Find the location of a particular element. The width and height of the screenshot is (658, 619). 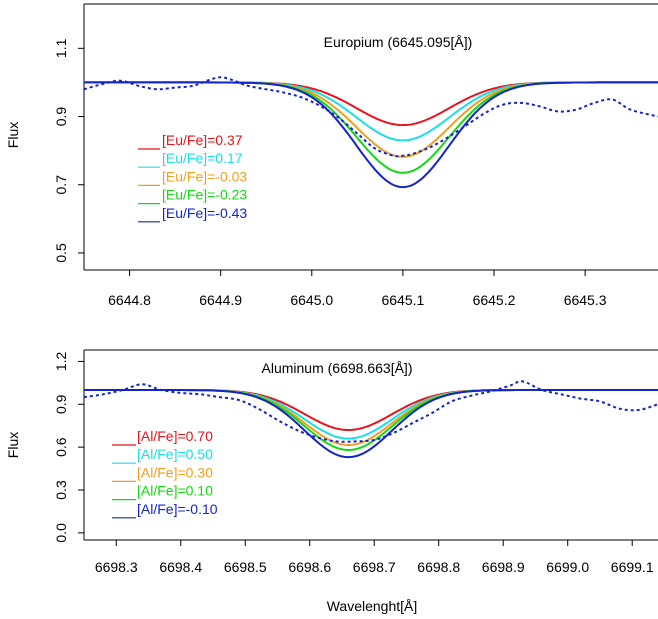

x-tick-label: 6644.9 is located at coordinates (220, 300).